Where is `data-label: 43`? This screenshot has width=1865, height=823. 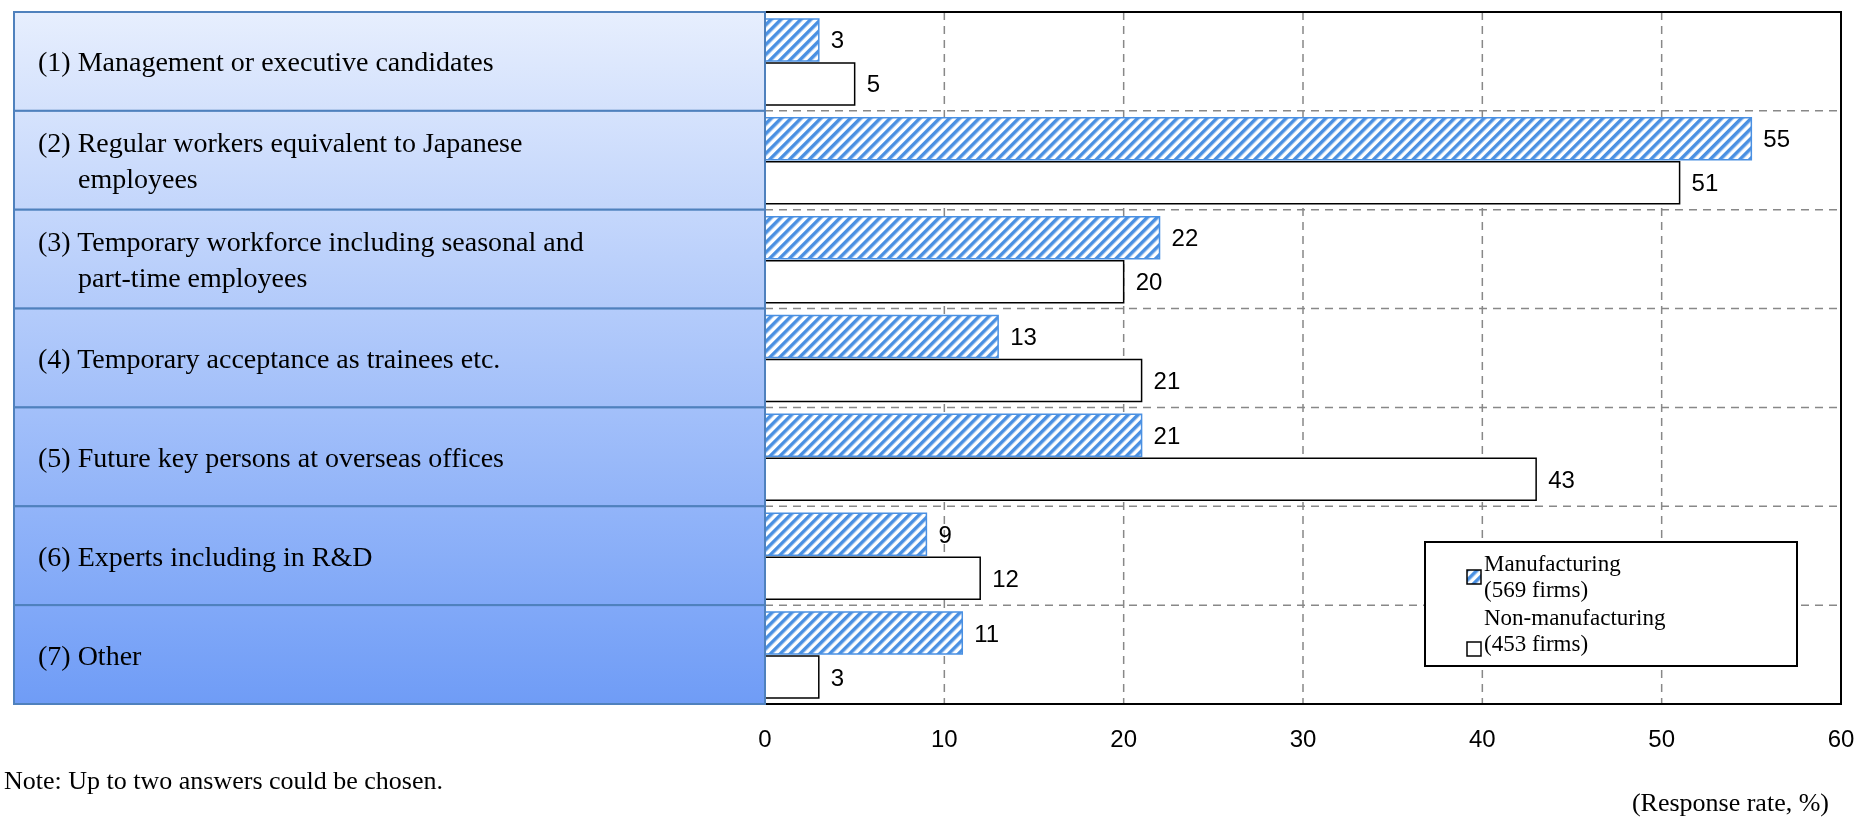 data-label: 43 is located at coordinates (1561, 479).